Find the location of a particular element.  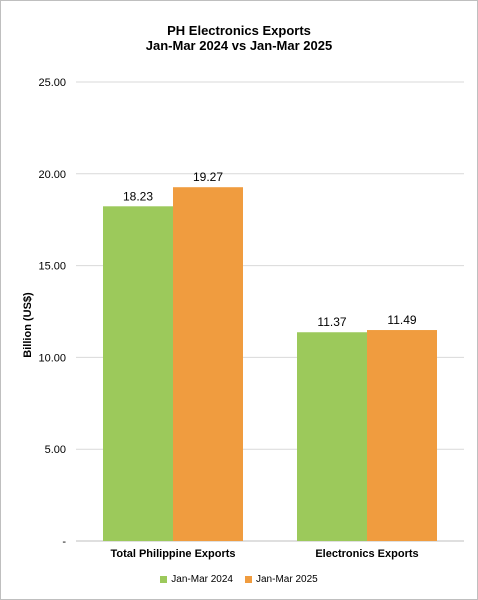

legend-item: Jan-Mar 2025 is located at coordinates (281, 579).